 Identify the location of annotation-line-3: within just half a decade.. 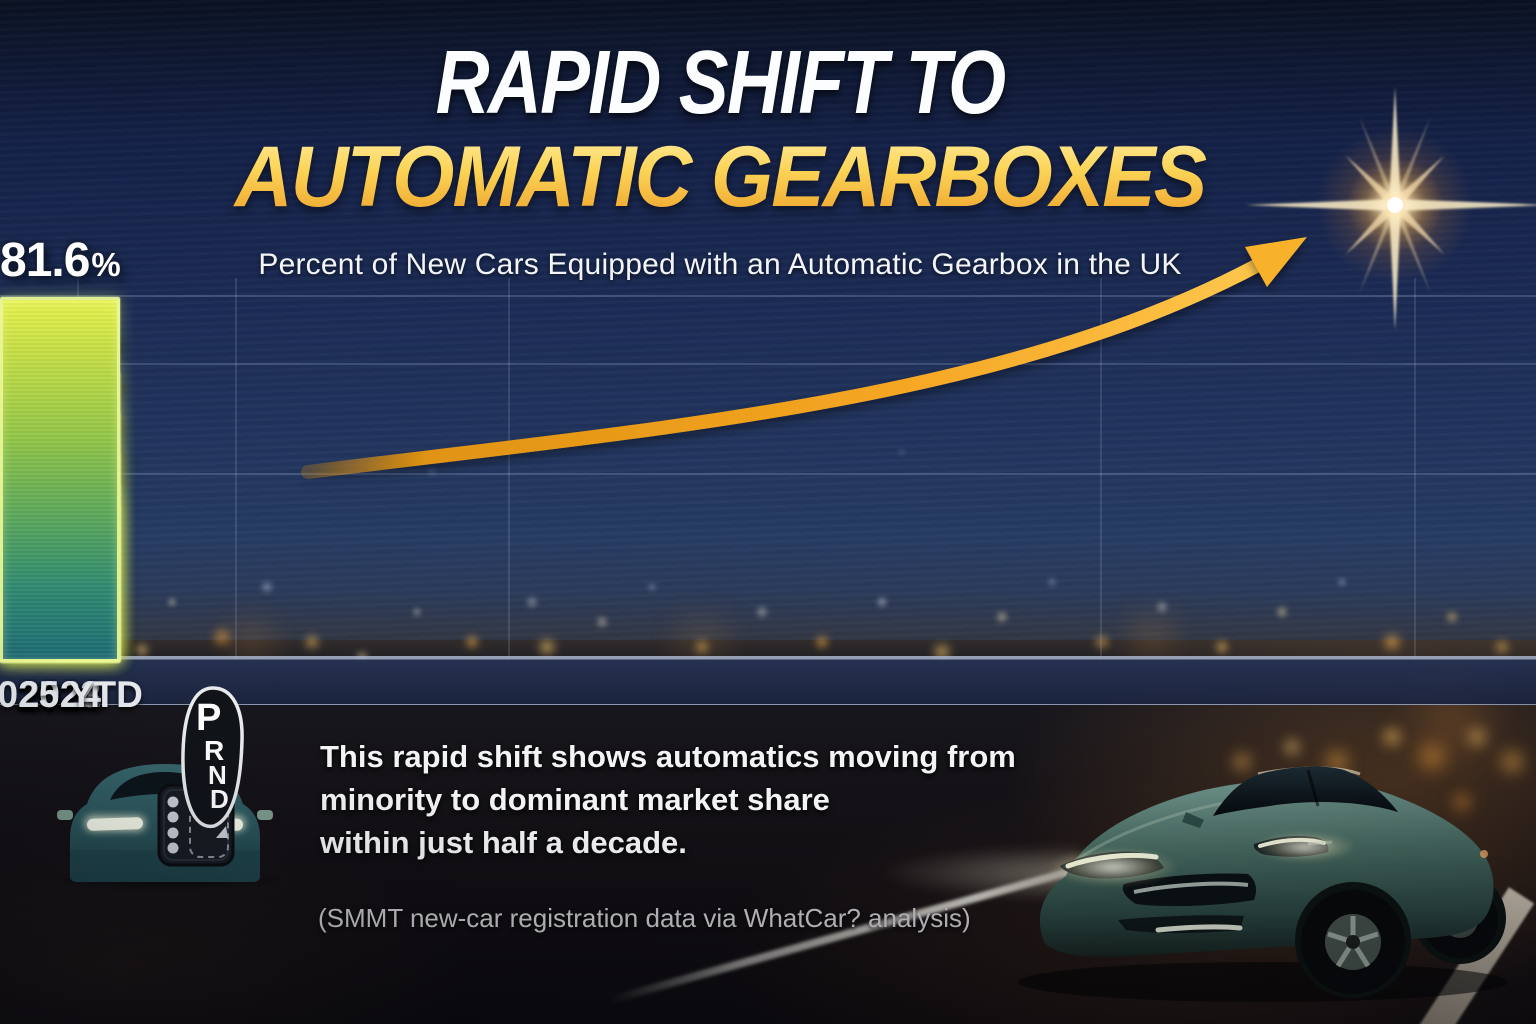
(503, 842).